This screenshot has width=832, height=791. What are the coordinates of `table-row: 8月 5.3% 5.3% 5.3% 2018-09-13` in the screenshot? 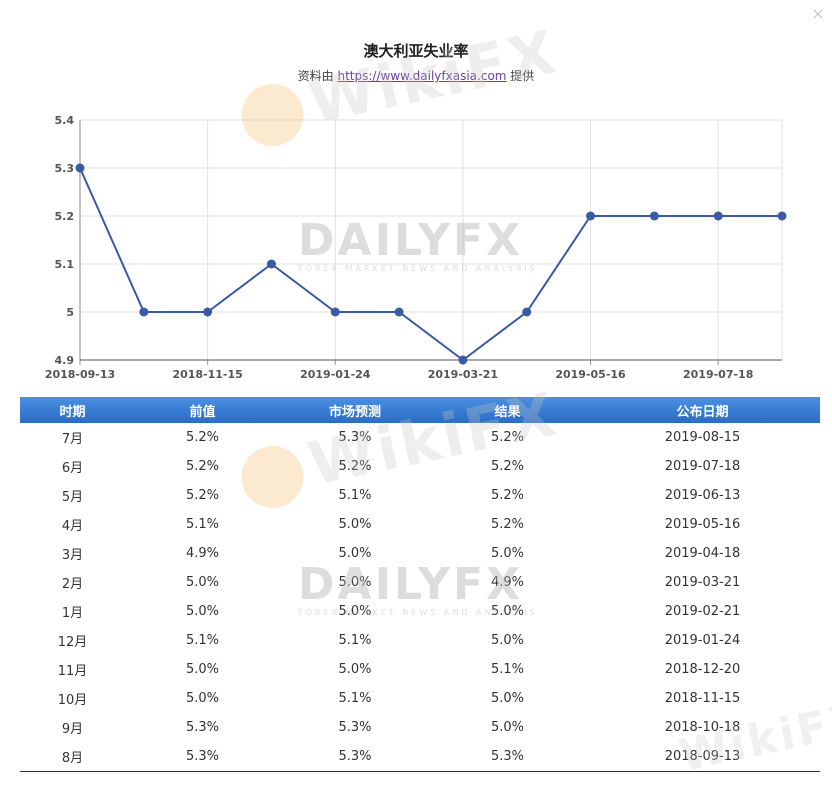 It's located at (420, 757).